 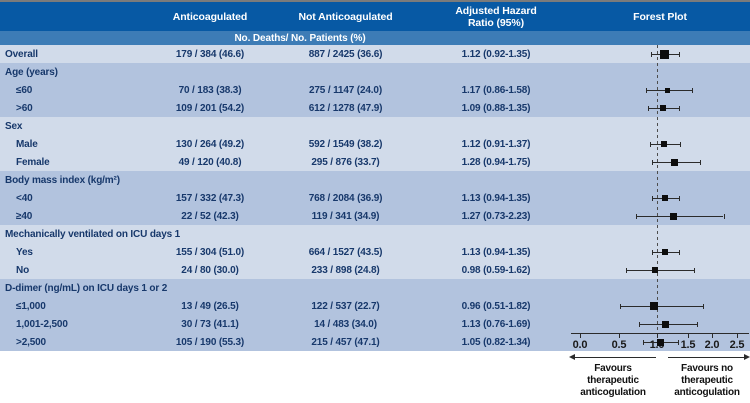 What do you see at coordinates (496, 22) in the screenshot?
I see `hazard-header-line2: Ratio (95%)` at bounding box center [496, 22].